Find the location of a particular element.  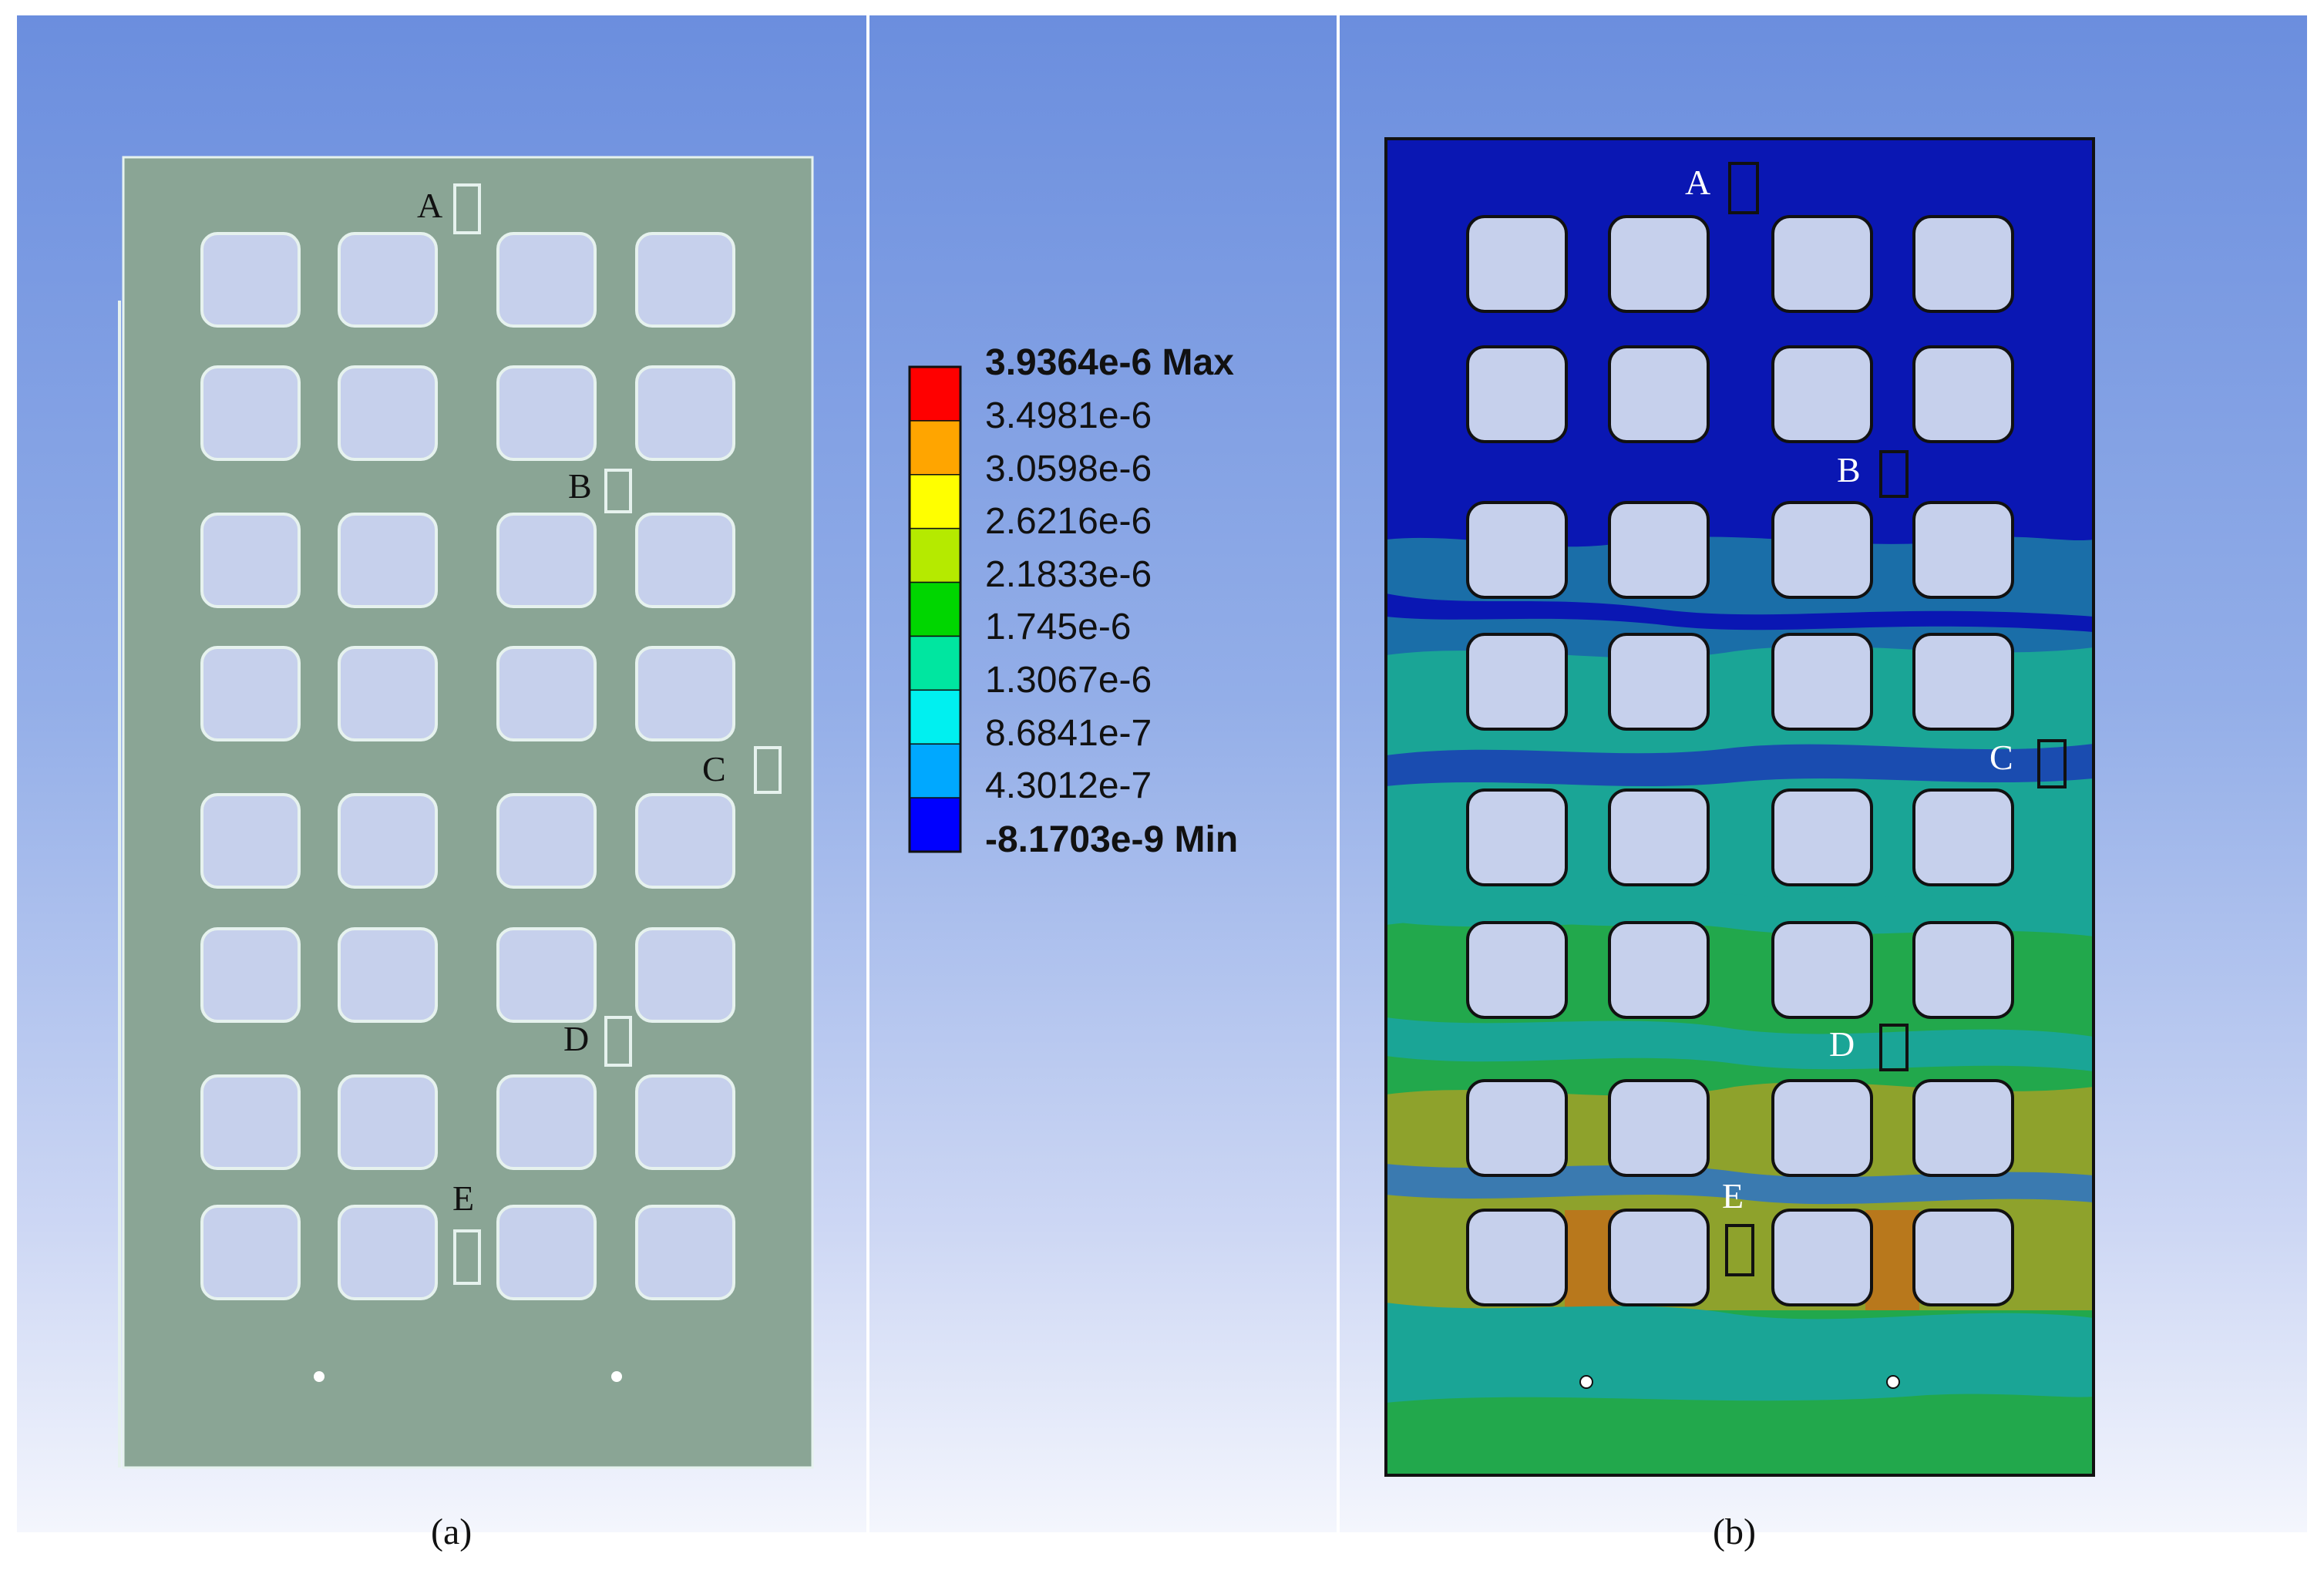

caption-b: (b) is located at coordinates (1734, 1531).